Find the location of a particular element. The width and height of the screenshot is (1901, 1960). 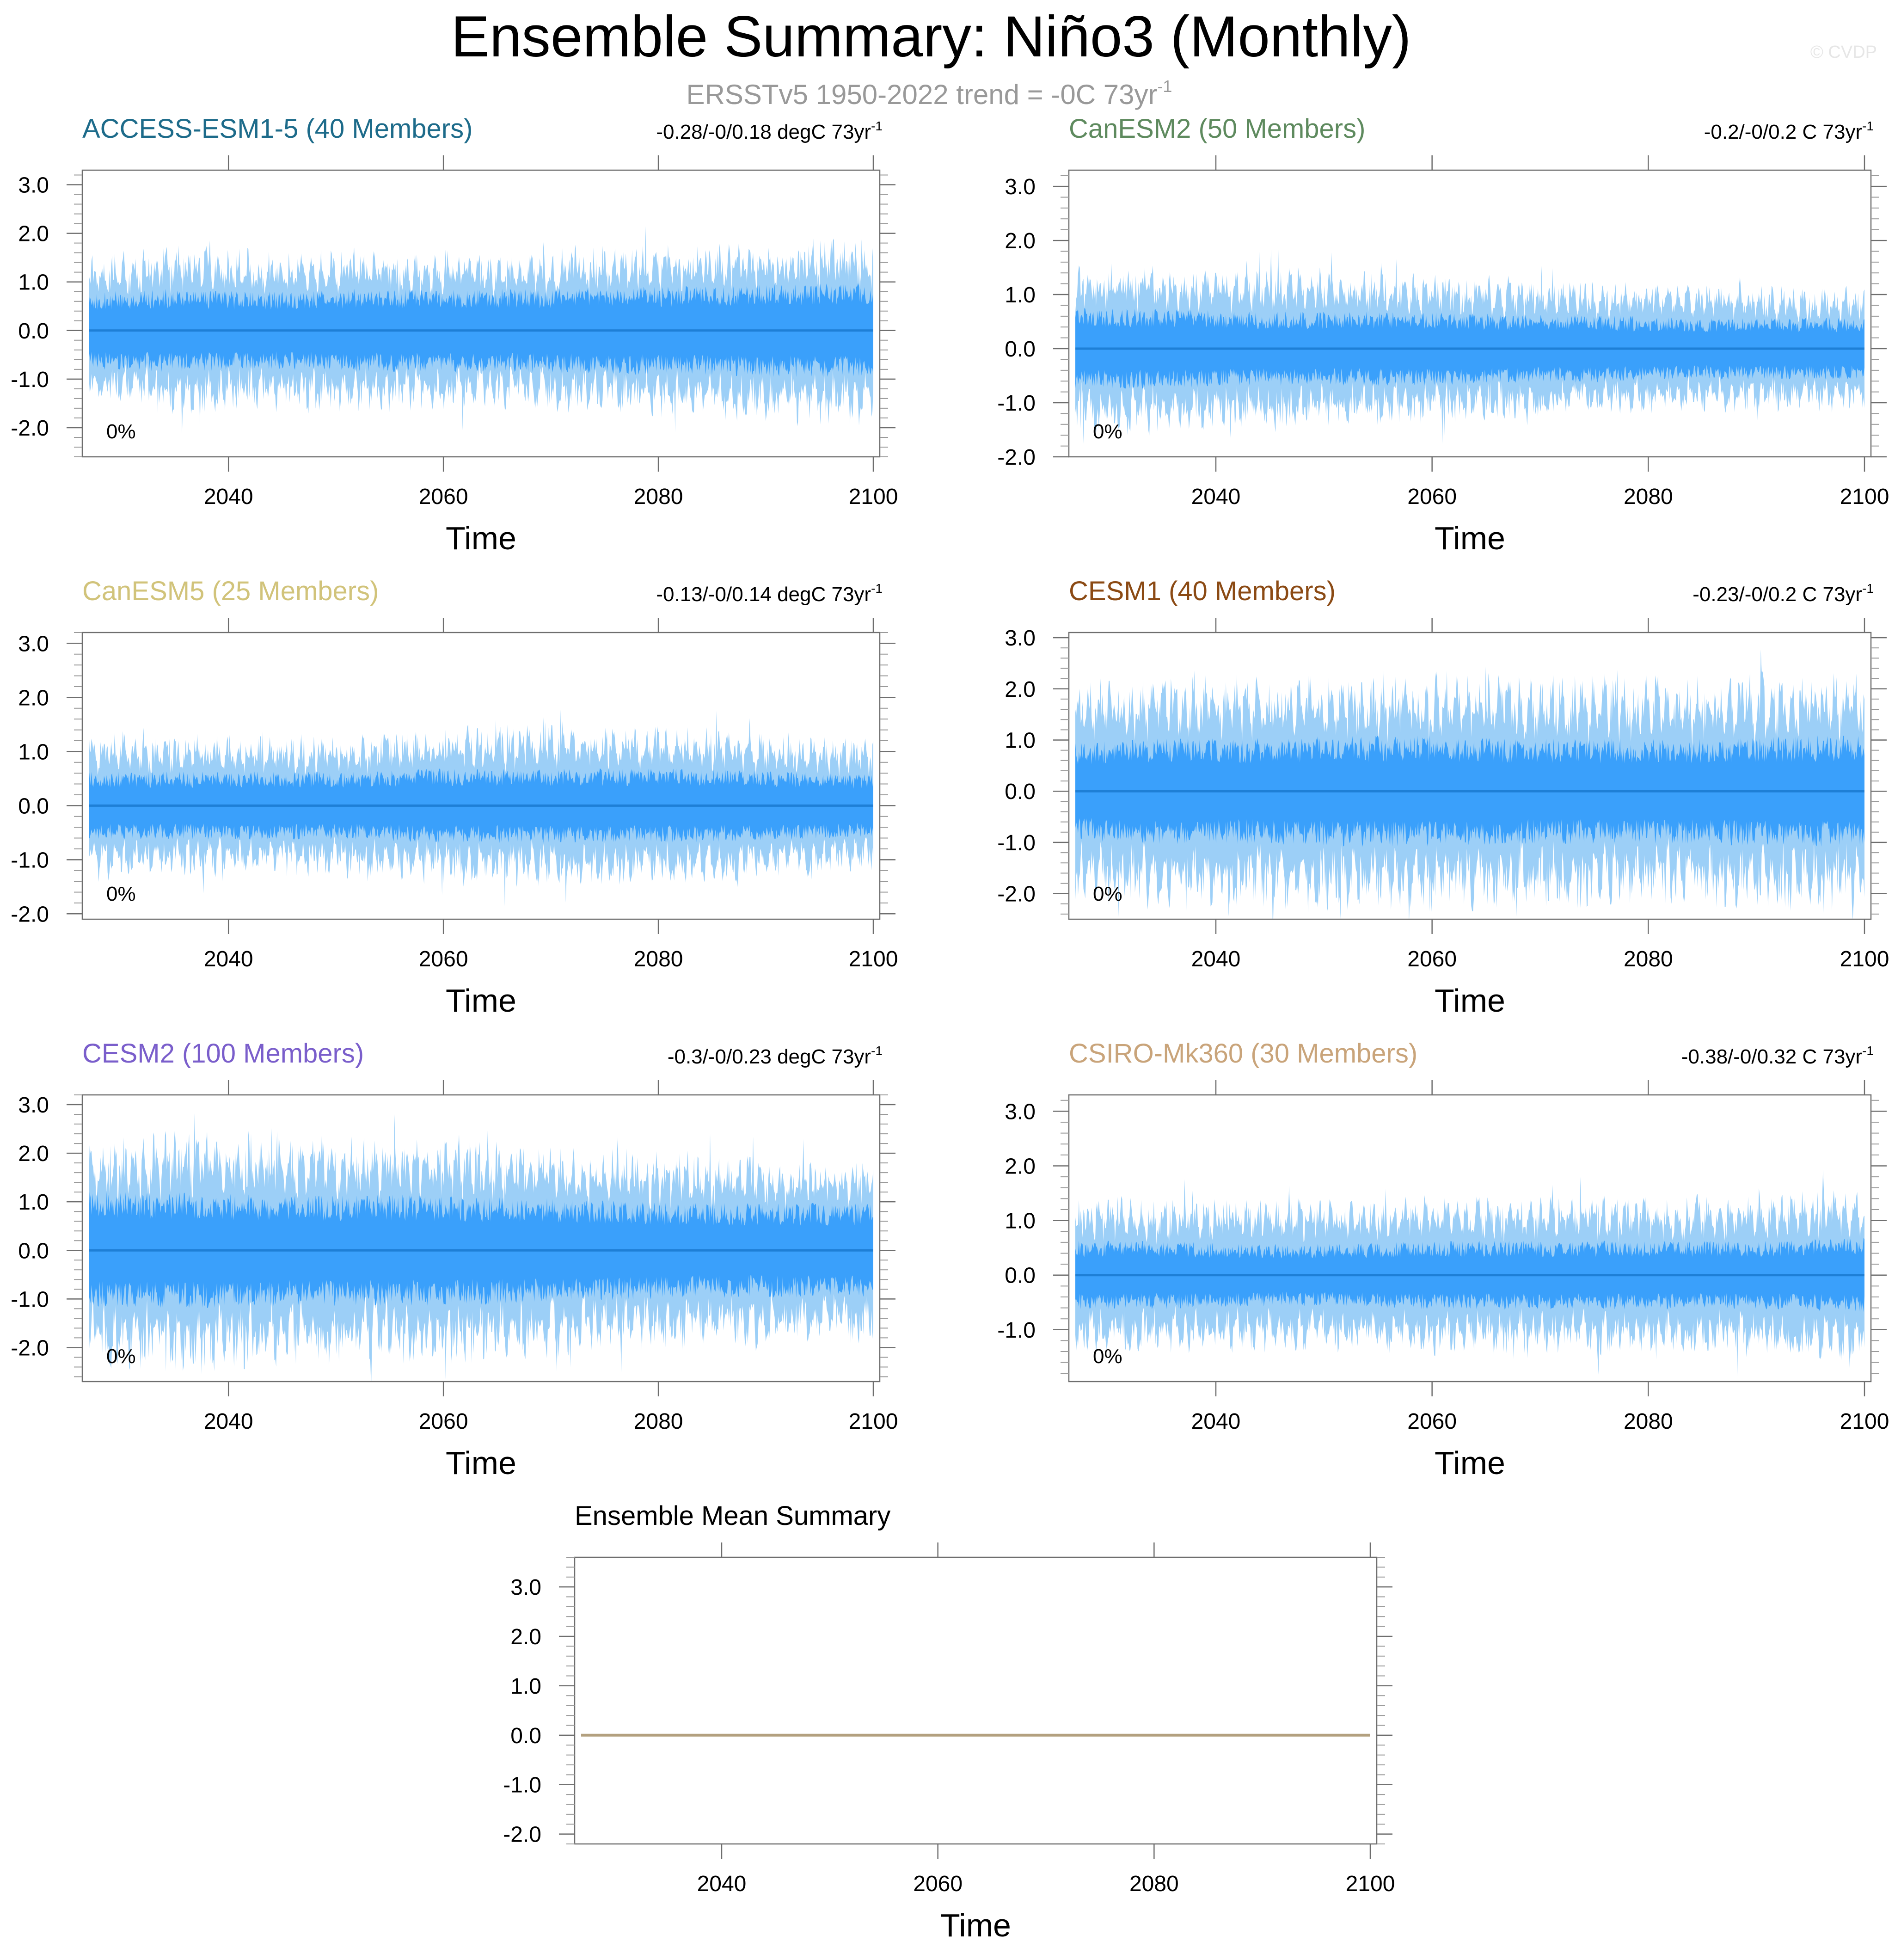

trend-annotation-text: -0.23/-0/0.2 C 73yr is located at coordinates (1778, 594).